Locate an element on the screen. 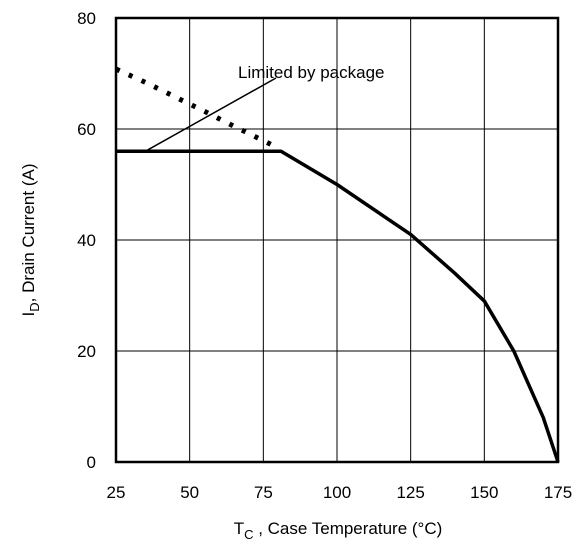 This screenshot has height=542, width=585. x-tick-label: 100 is located at coordinates (337, 492).